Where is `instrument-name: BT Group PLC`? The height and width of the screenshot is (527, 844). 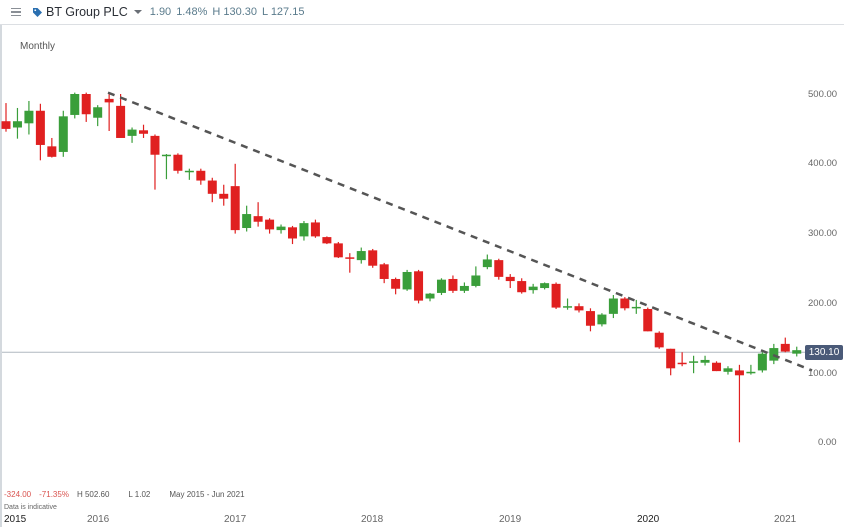 instrument-name: BT Group PLC is located at coordinates (87, 12).